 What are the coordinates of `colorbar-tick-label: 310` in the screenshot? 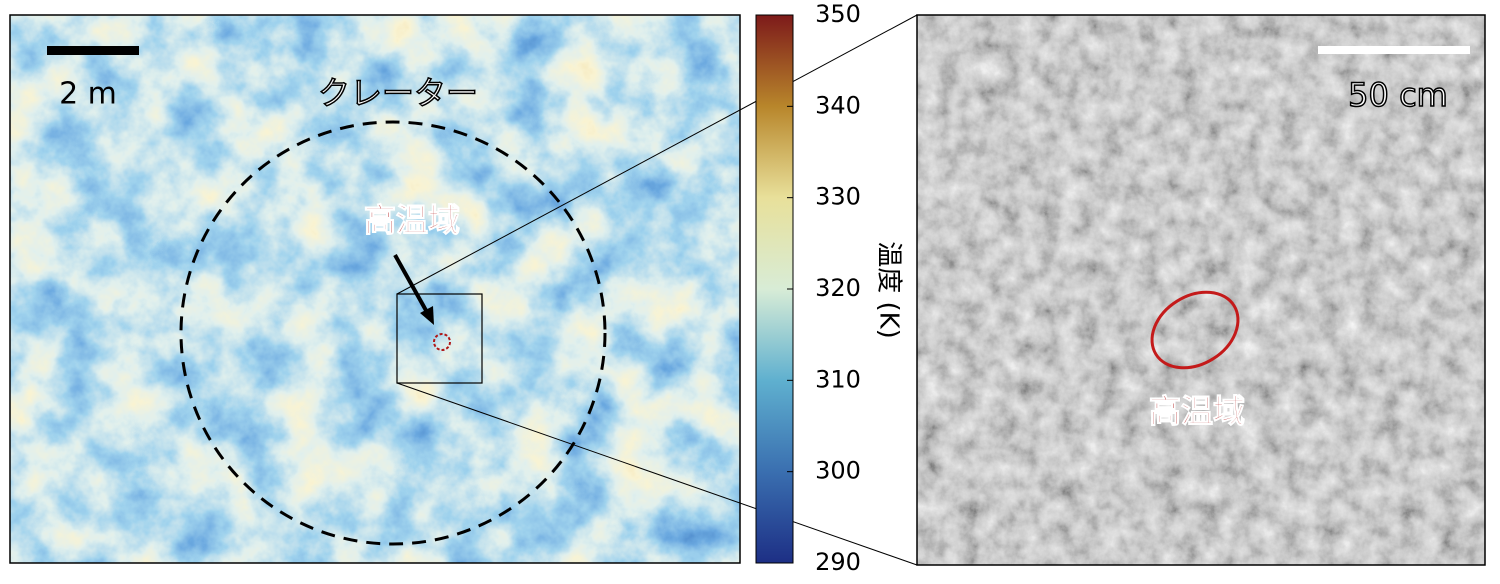 It's located at (838, 379).